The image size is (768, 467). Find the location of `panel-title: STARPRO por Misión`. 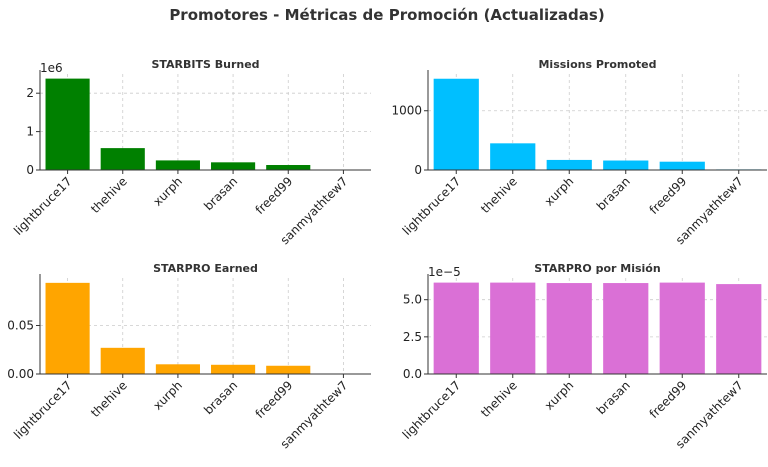

panel-title: STARPRO por Misión is located at coordinates (597, 268).